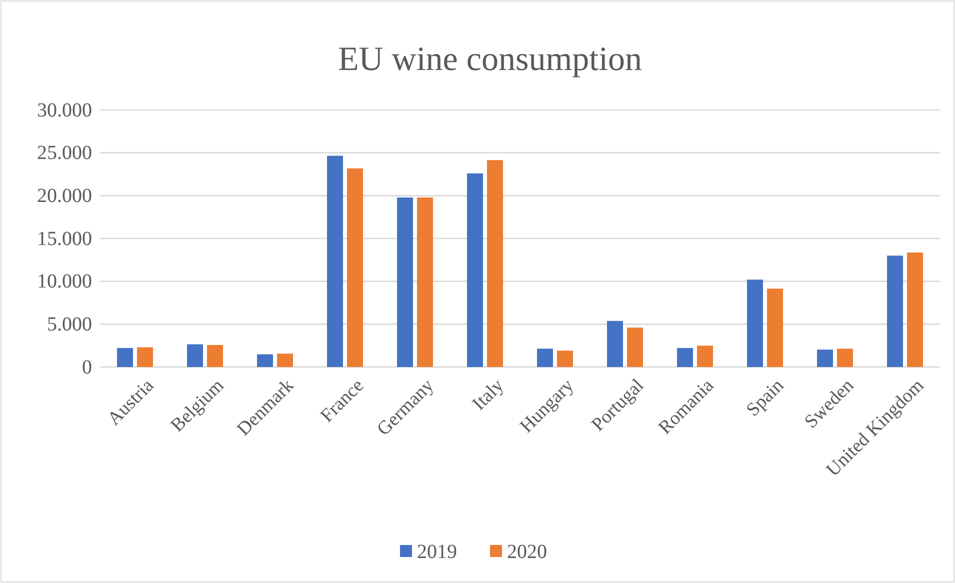  What do you see at coordinates (69, 325) in the screenshot?
I see `y-tick-label: 5.000` at bounding box center [69, 325].